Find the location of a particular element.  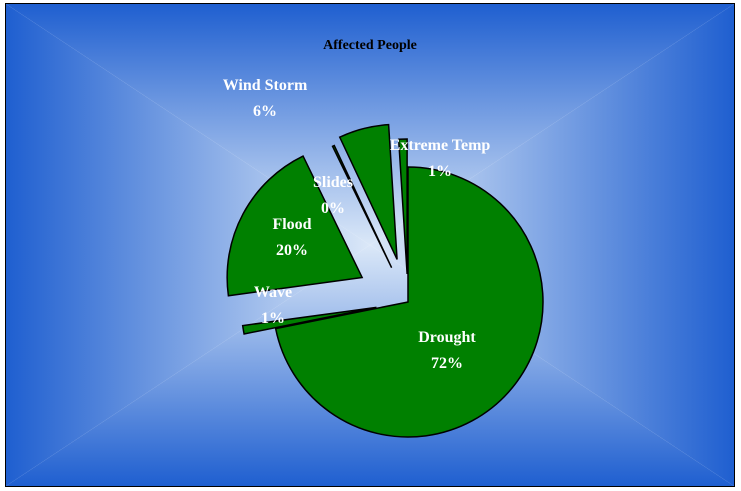

slice-wave is located at coordinates (309, 320).